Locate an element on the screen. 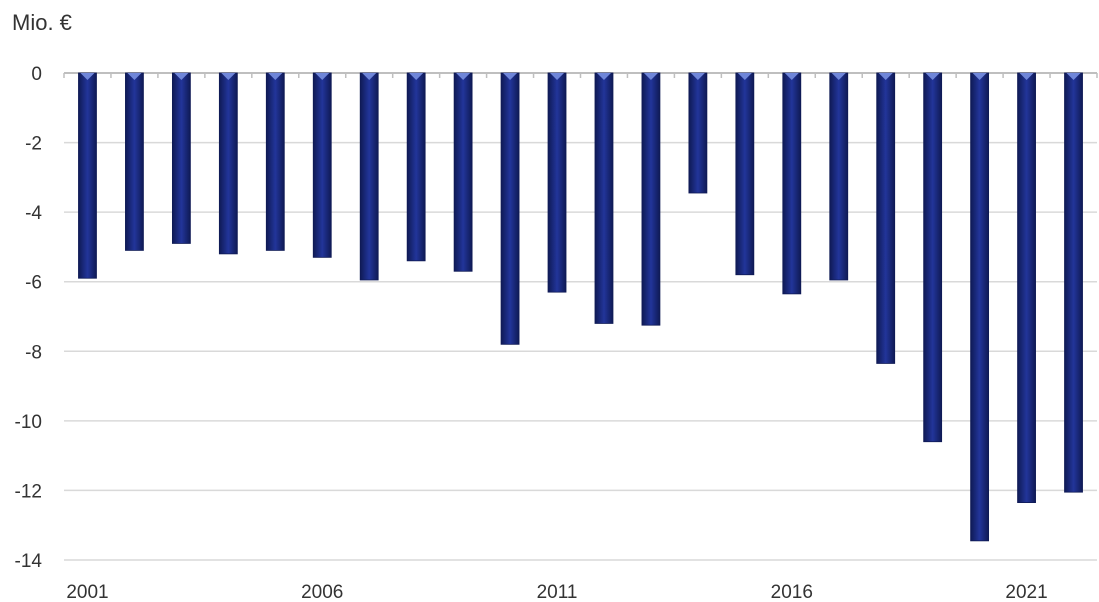 Image resolution: width=1099 pixels, height=602 pixels. bar-2008 is located at coordinates (416, 167).